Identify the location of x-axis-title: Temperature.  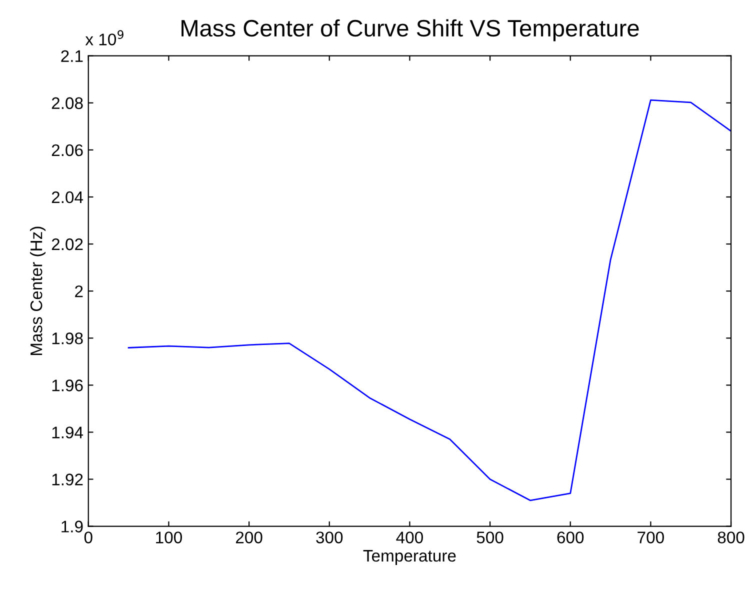
(409, 557).